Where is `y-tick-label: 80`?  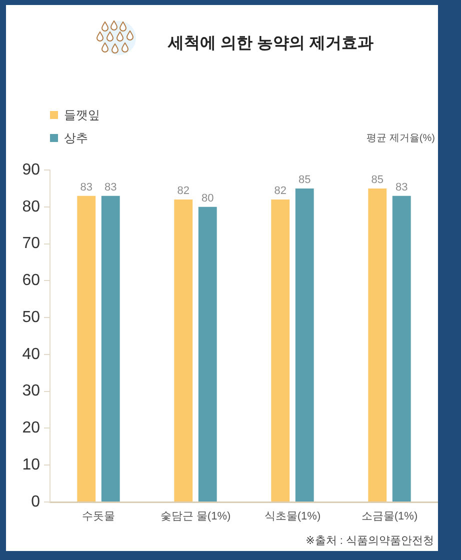 y-tick-label: 80 is located at coordinates (31, 207).